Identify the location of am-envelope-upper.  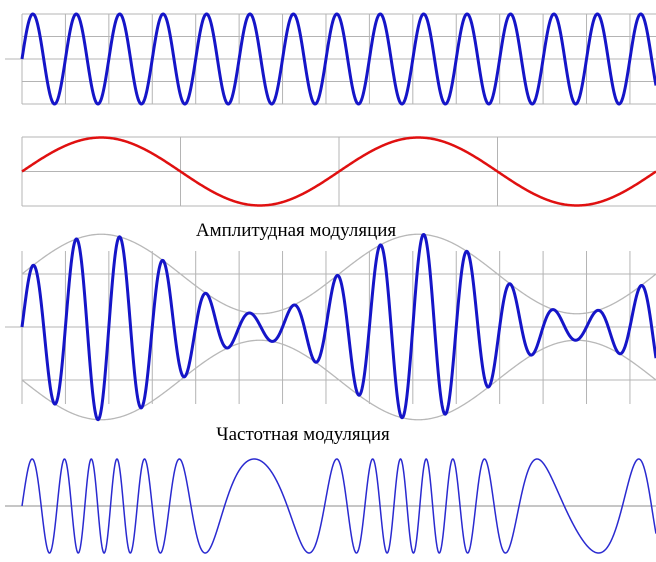
(338, 274).